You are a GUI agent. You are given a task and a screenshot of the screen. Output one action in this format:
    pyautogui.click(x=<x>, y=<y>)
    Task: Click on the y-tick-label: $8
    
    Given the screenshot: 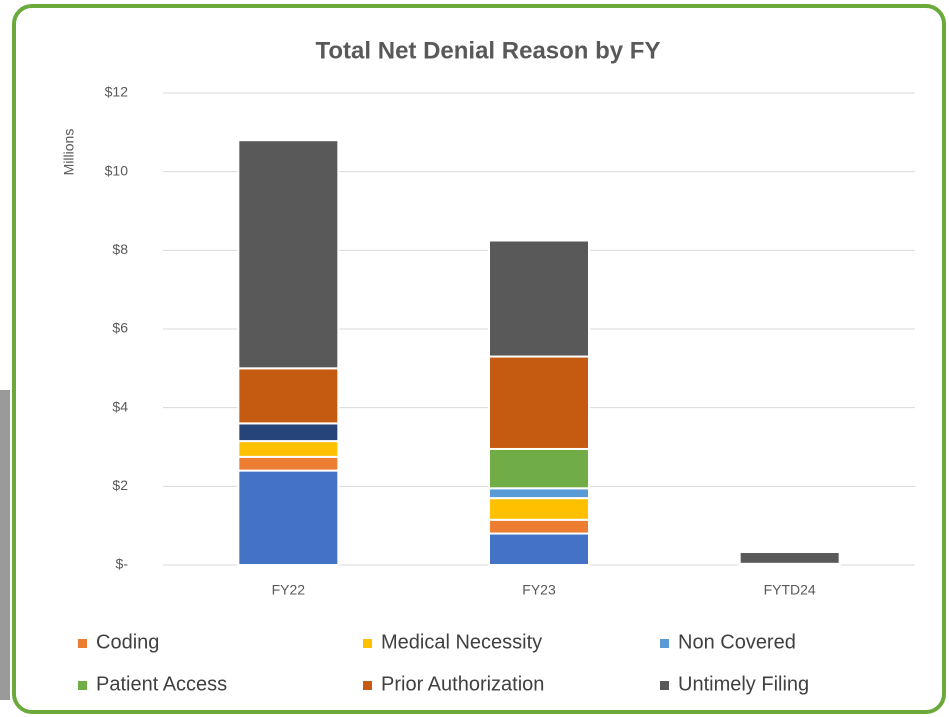 What is the action you would take?
    pyautogui.click(x=120, y=249)
    